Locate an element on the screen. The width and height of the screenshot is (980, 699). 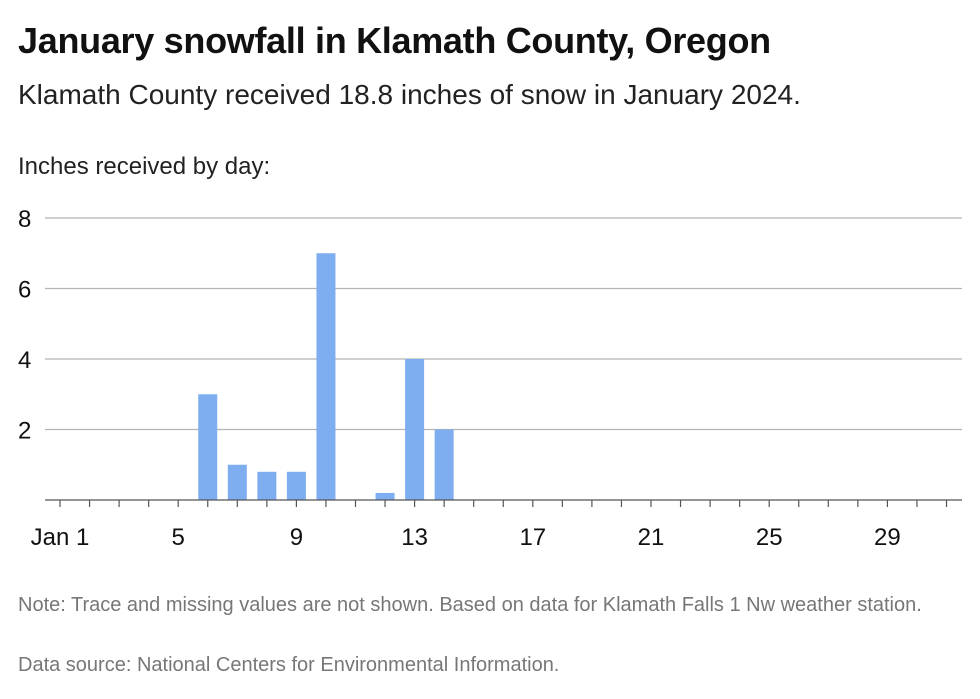
y-tick-label-8: 8 is located at coordinates (24, 219).